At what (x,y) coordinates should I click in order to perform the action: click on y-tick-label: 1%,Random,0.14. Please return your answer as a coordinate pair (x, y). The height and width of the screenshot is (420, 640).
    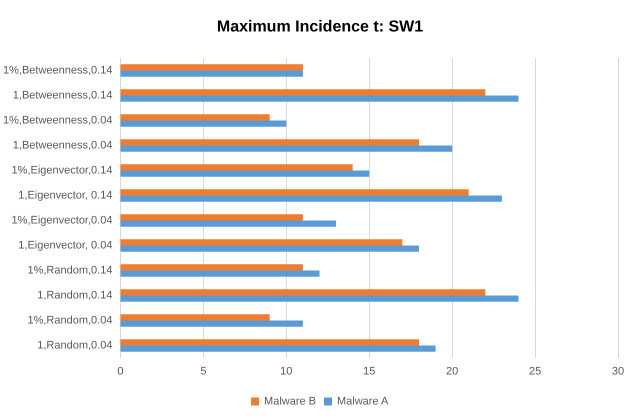
    Looking at the image, I should click on (69, 270).